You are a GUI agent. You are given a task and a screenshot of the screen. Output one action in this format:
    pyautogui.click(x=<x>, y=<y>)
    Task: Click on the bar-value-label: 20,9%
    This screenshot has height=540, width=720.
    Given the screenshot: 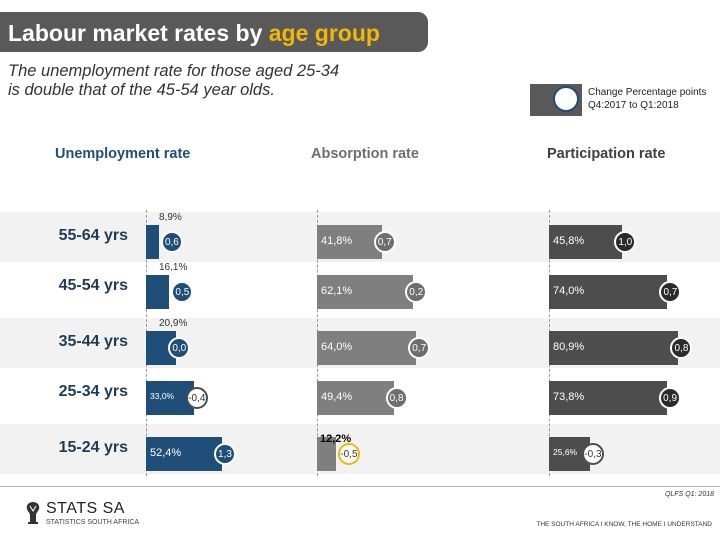 What is the action you would take?
    pyautogui.click(x=173, y=323)
    